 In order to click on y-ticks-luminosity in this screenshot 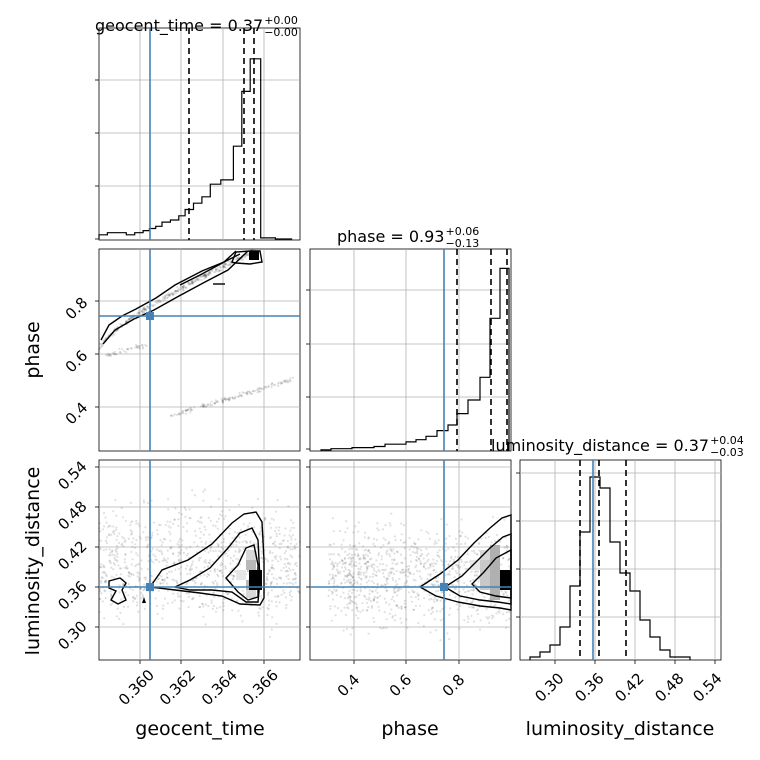, I will do `click(97, 547)`.